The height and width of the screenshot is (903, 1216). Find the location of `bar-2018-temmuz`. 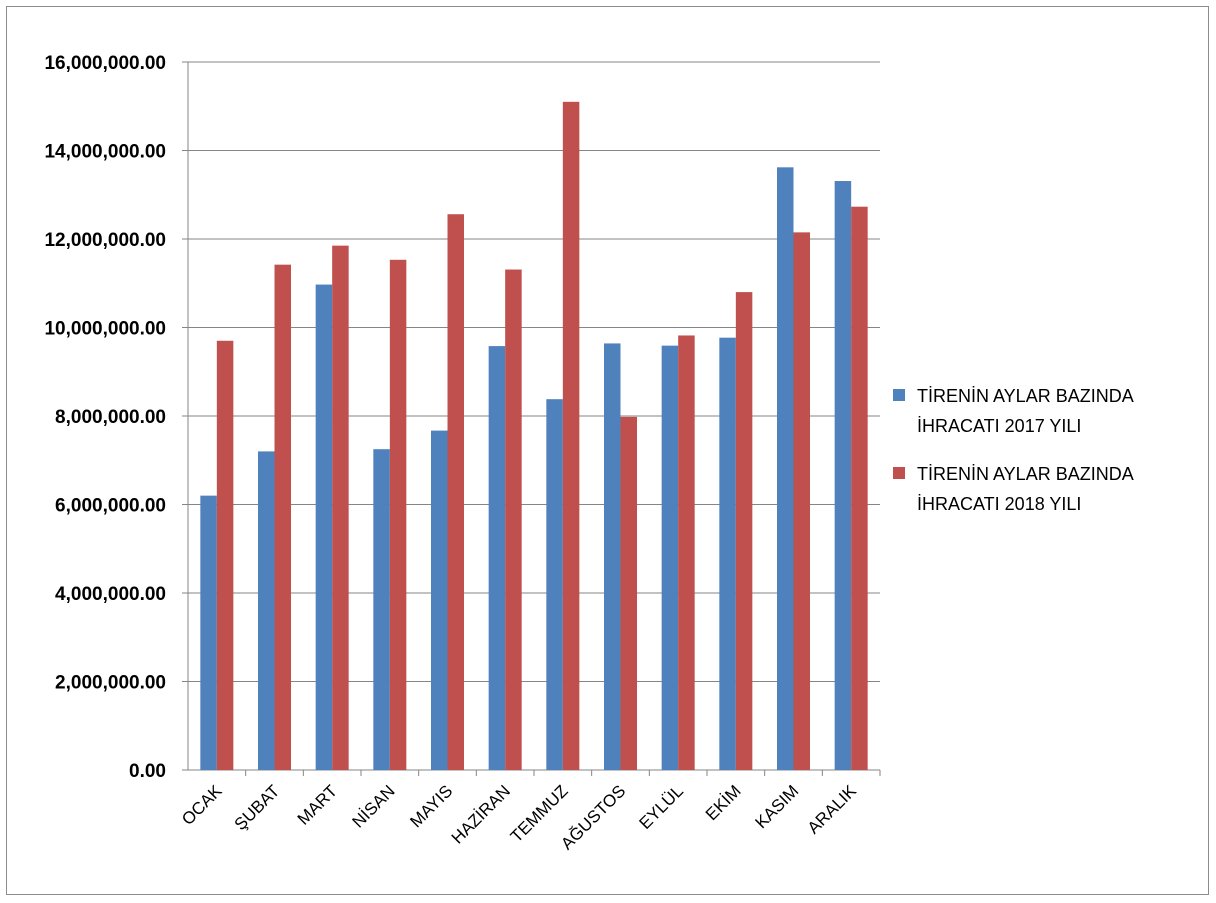

bar-2018-temmuz is located at coordinates (571, 435).